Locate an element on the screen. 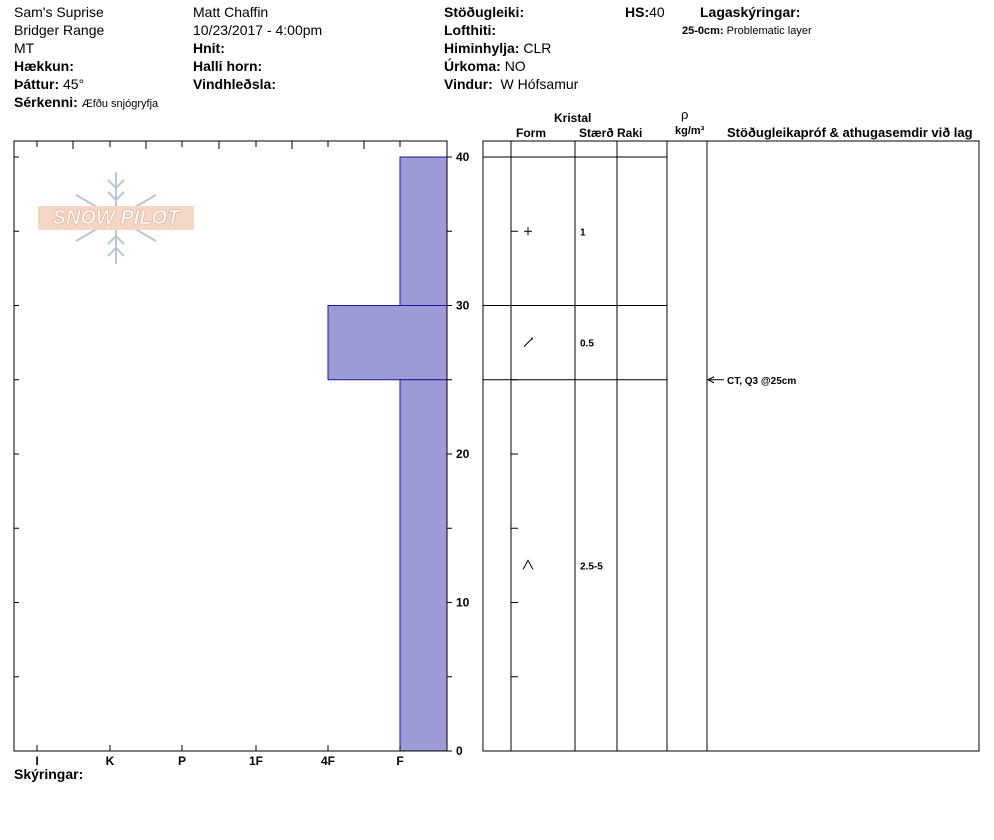 Image resolution: width=994 pixels, height=840 pixels. aspect-row: Þáttur: 45° is located at coordinates (49, 84).